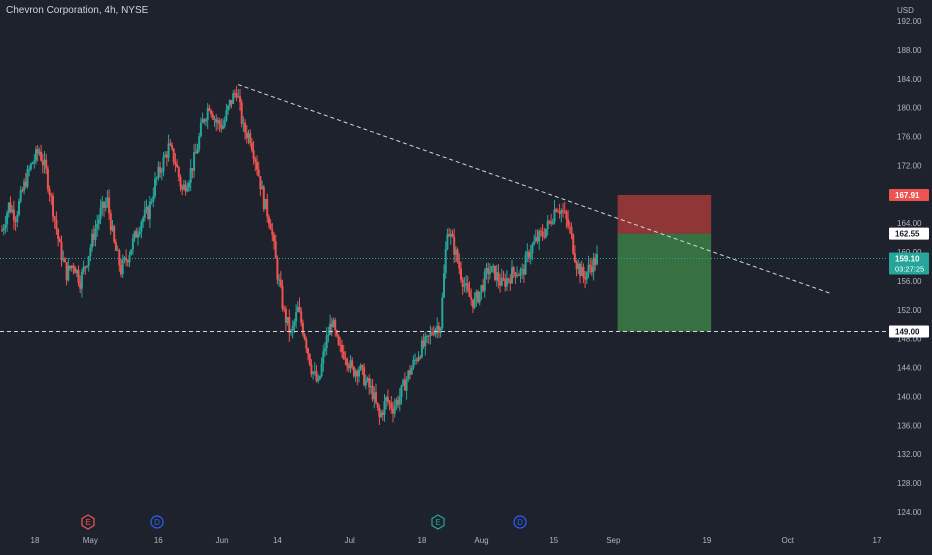  Describe the element at coordinates (909, 331) in the screenshot. I see `support-price-label-bg` at that location.